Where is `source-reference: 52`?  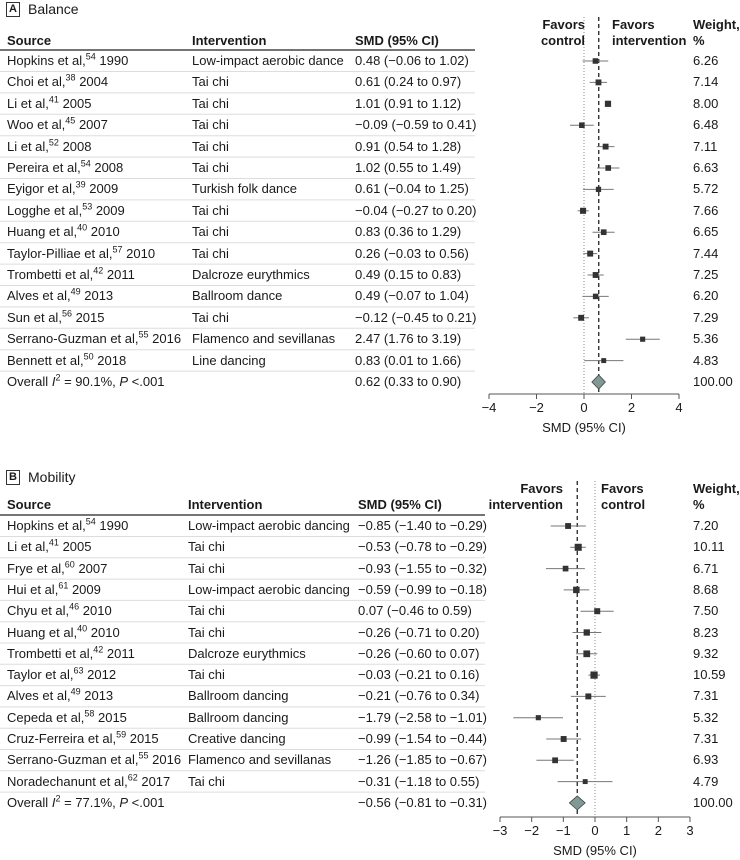
source-reference: 52 is located at coordinates (53, 142).